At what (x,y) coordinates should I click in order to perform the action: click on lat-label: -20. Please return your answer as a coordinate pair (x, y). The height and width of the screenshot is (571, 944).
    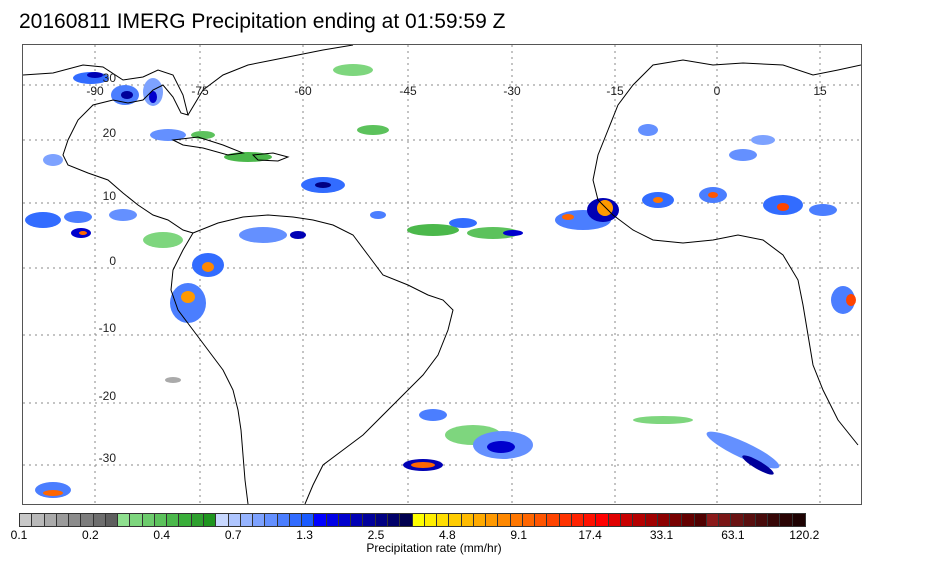
    Looking at the image, I should click on (108, 396).